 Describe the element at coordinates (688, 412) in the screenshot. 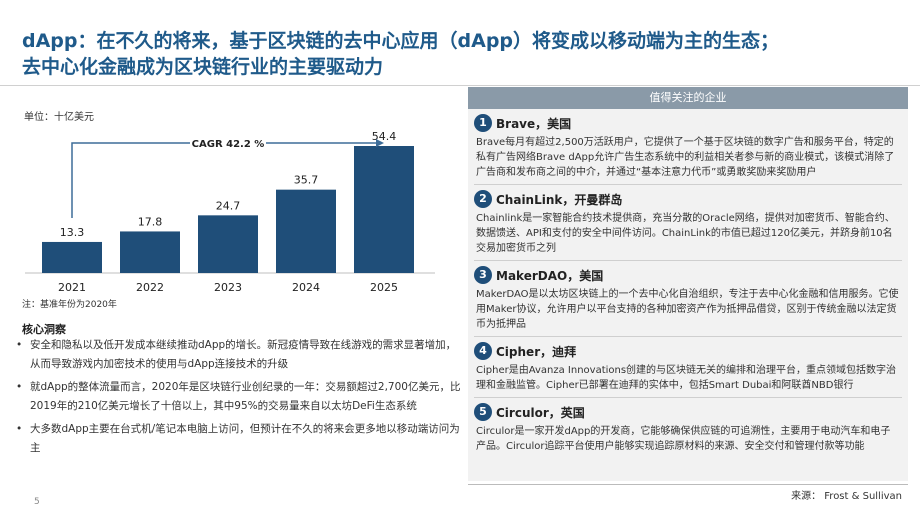

I see `company-heading: 5 Circulor，英国` at that location.